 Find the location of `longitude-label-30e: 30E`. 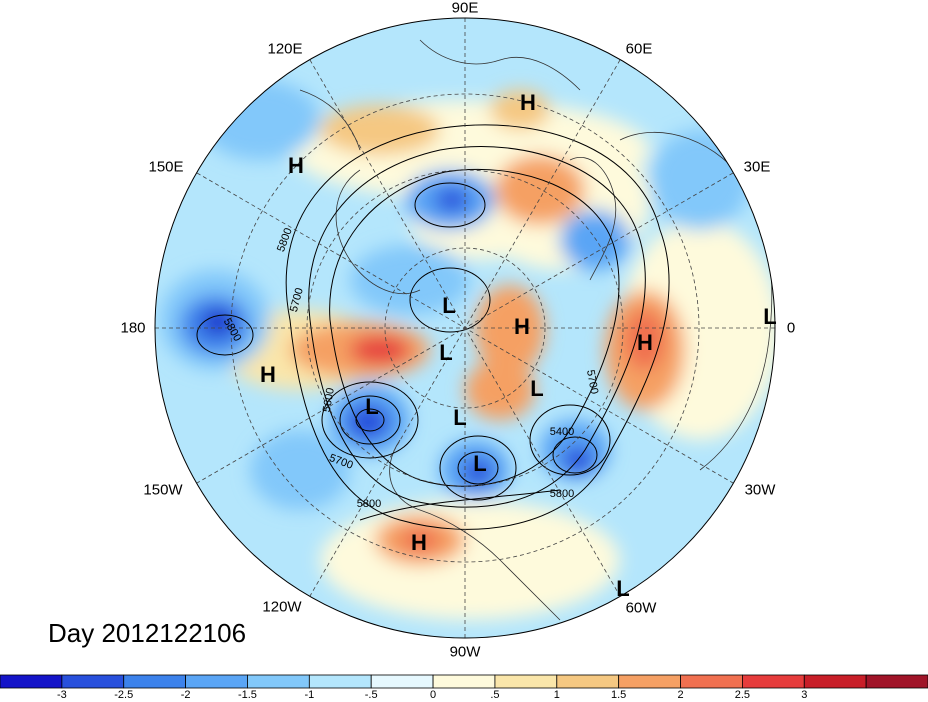

longitude-label-30e: 30E is located at coordinates (757, 167).